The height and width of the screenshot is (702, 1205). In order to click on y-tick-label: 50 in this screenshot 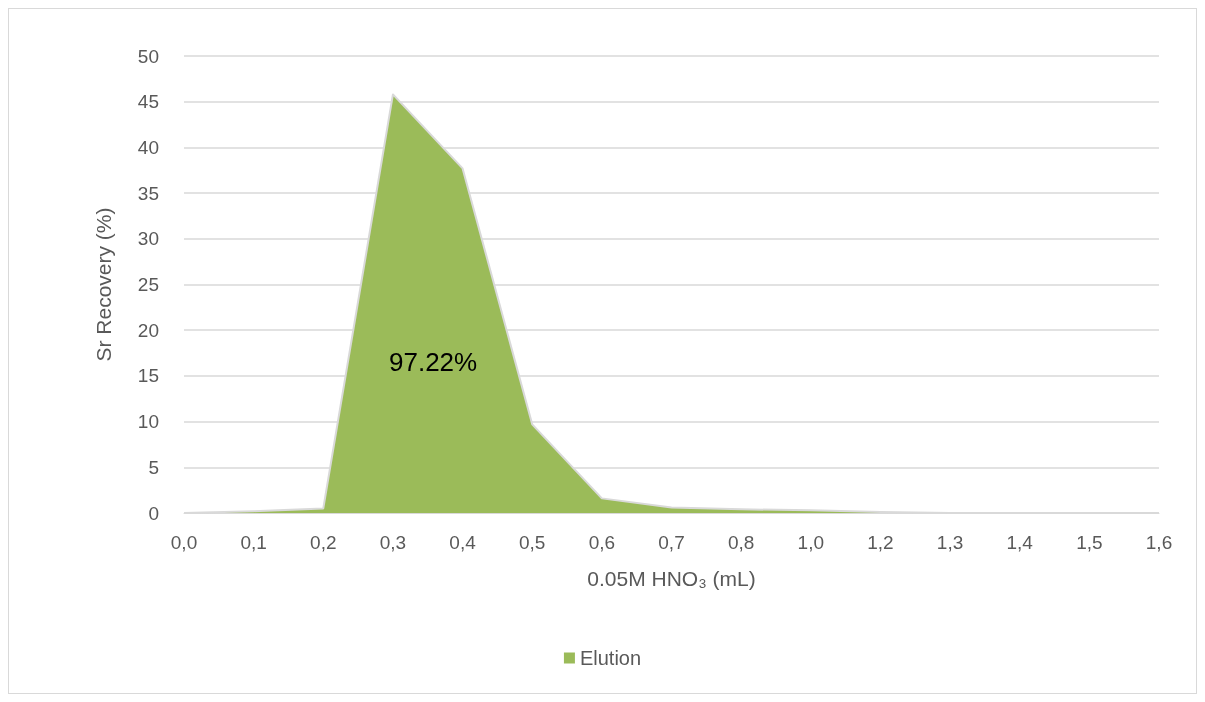, I will do `click(148, 56)`.